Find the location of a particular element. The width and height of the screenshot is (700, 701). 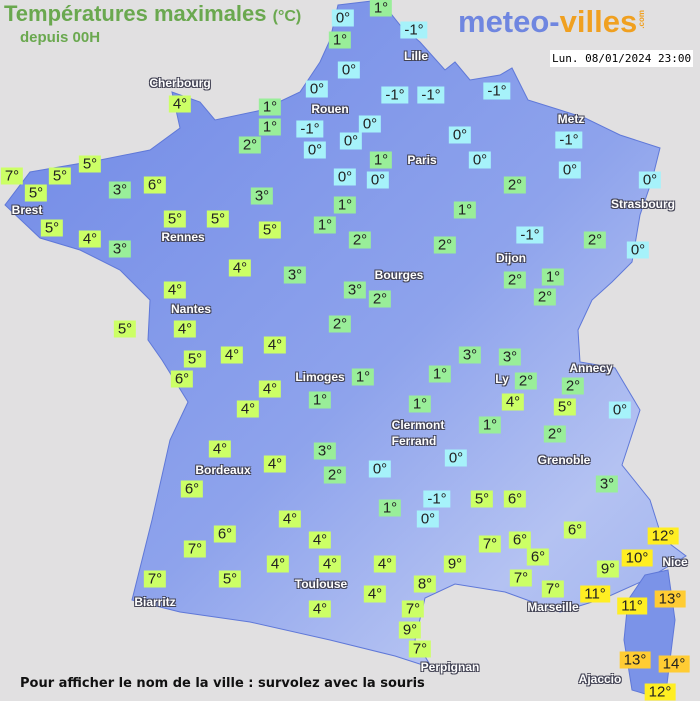

temperature-marker: 8° is located at coordinates (425, 584).